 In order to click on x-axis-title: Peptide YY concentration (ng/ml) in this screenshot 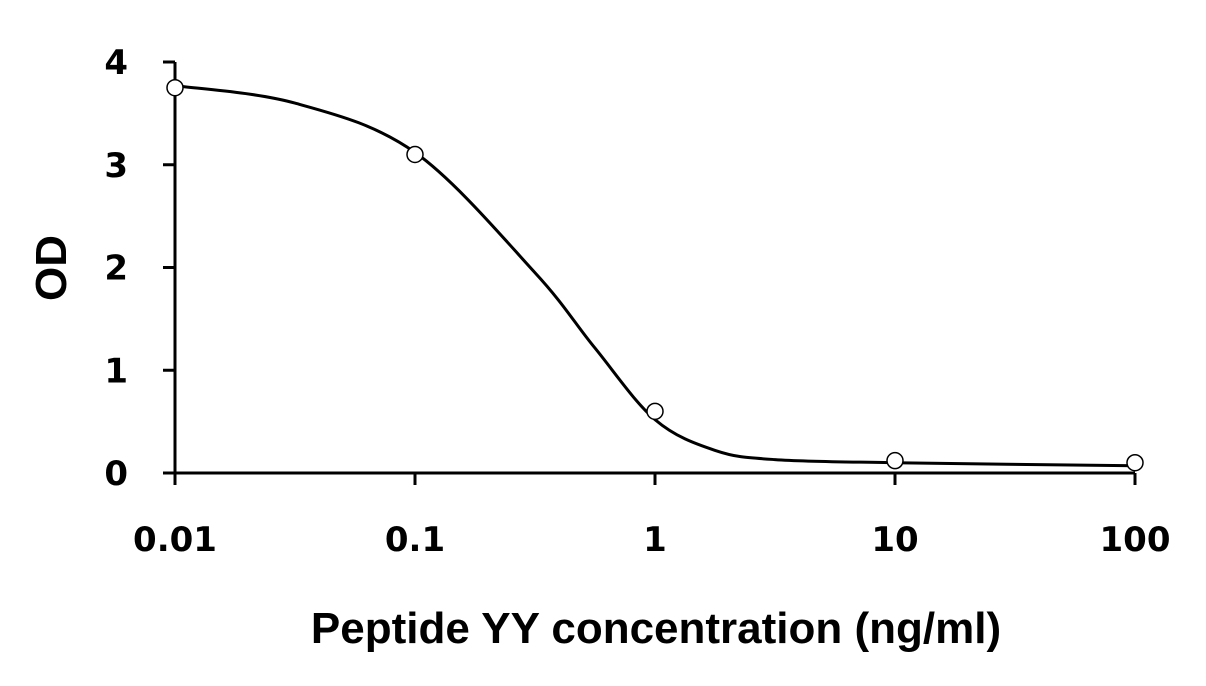, I will do `click(656, 628)`.